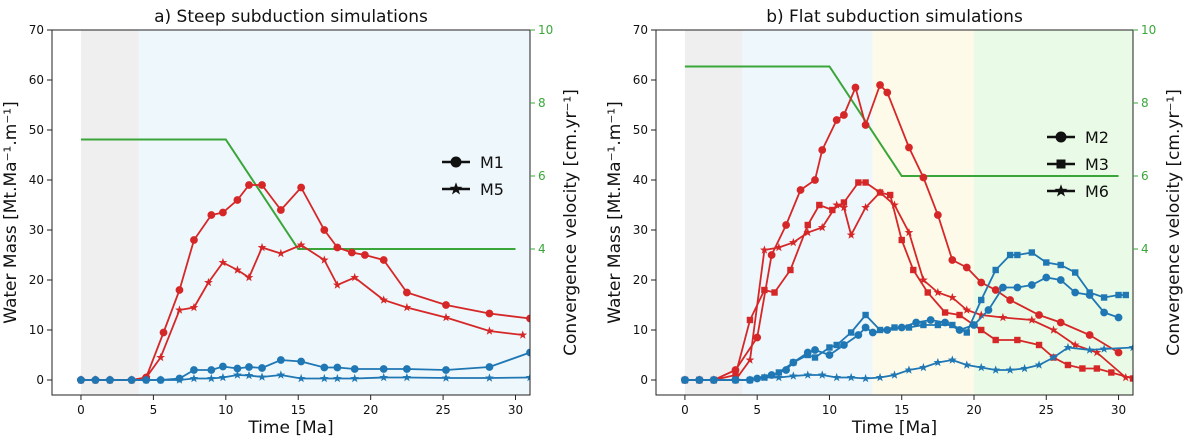 Image resolution: width=1200 pixels, height=443 pixels. Describe the element at coordinates (81, 410) in the screenshot. I see `x-tick-label: 0` at that location.